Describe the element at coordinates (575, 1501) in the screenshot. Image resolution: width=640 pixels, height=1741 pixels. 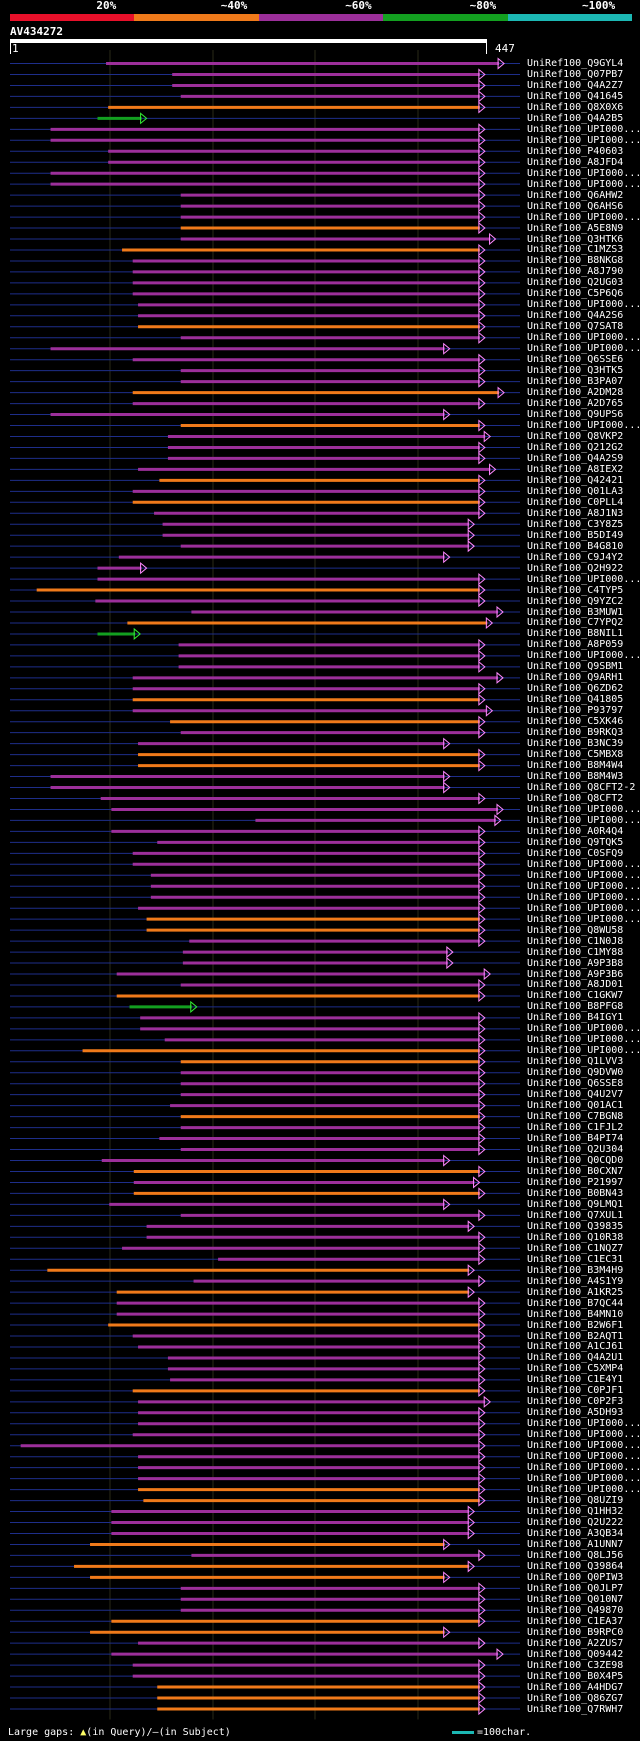
I see `hit-label: UniRef100_Q8UZI9` at that location.